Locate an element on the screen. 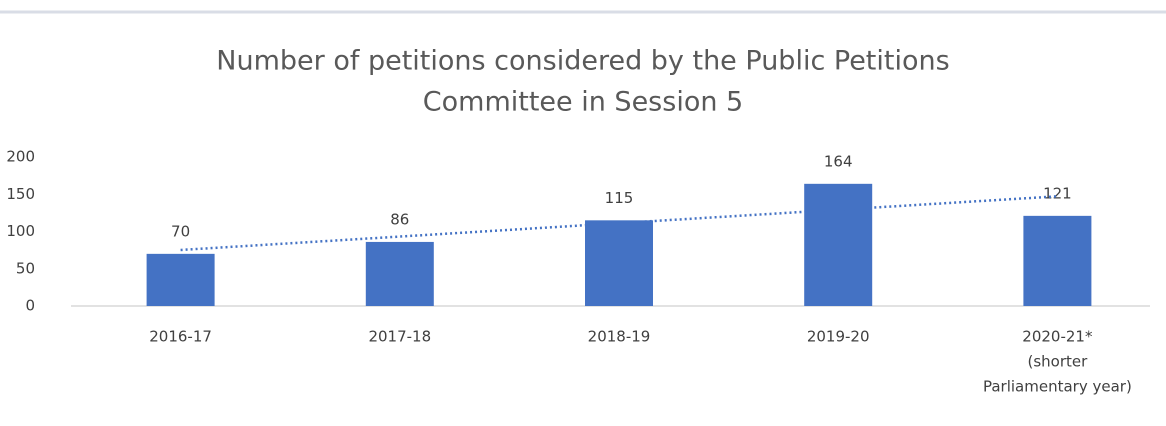  value-label: 86 is located at coordinates (399, 219).